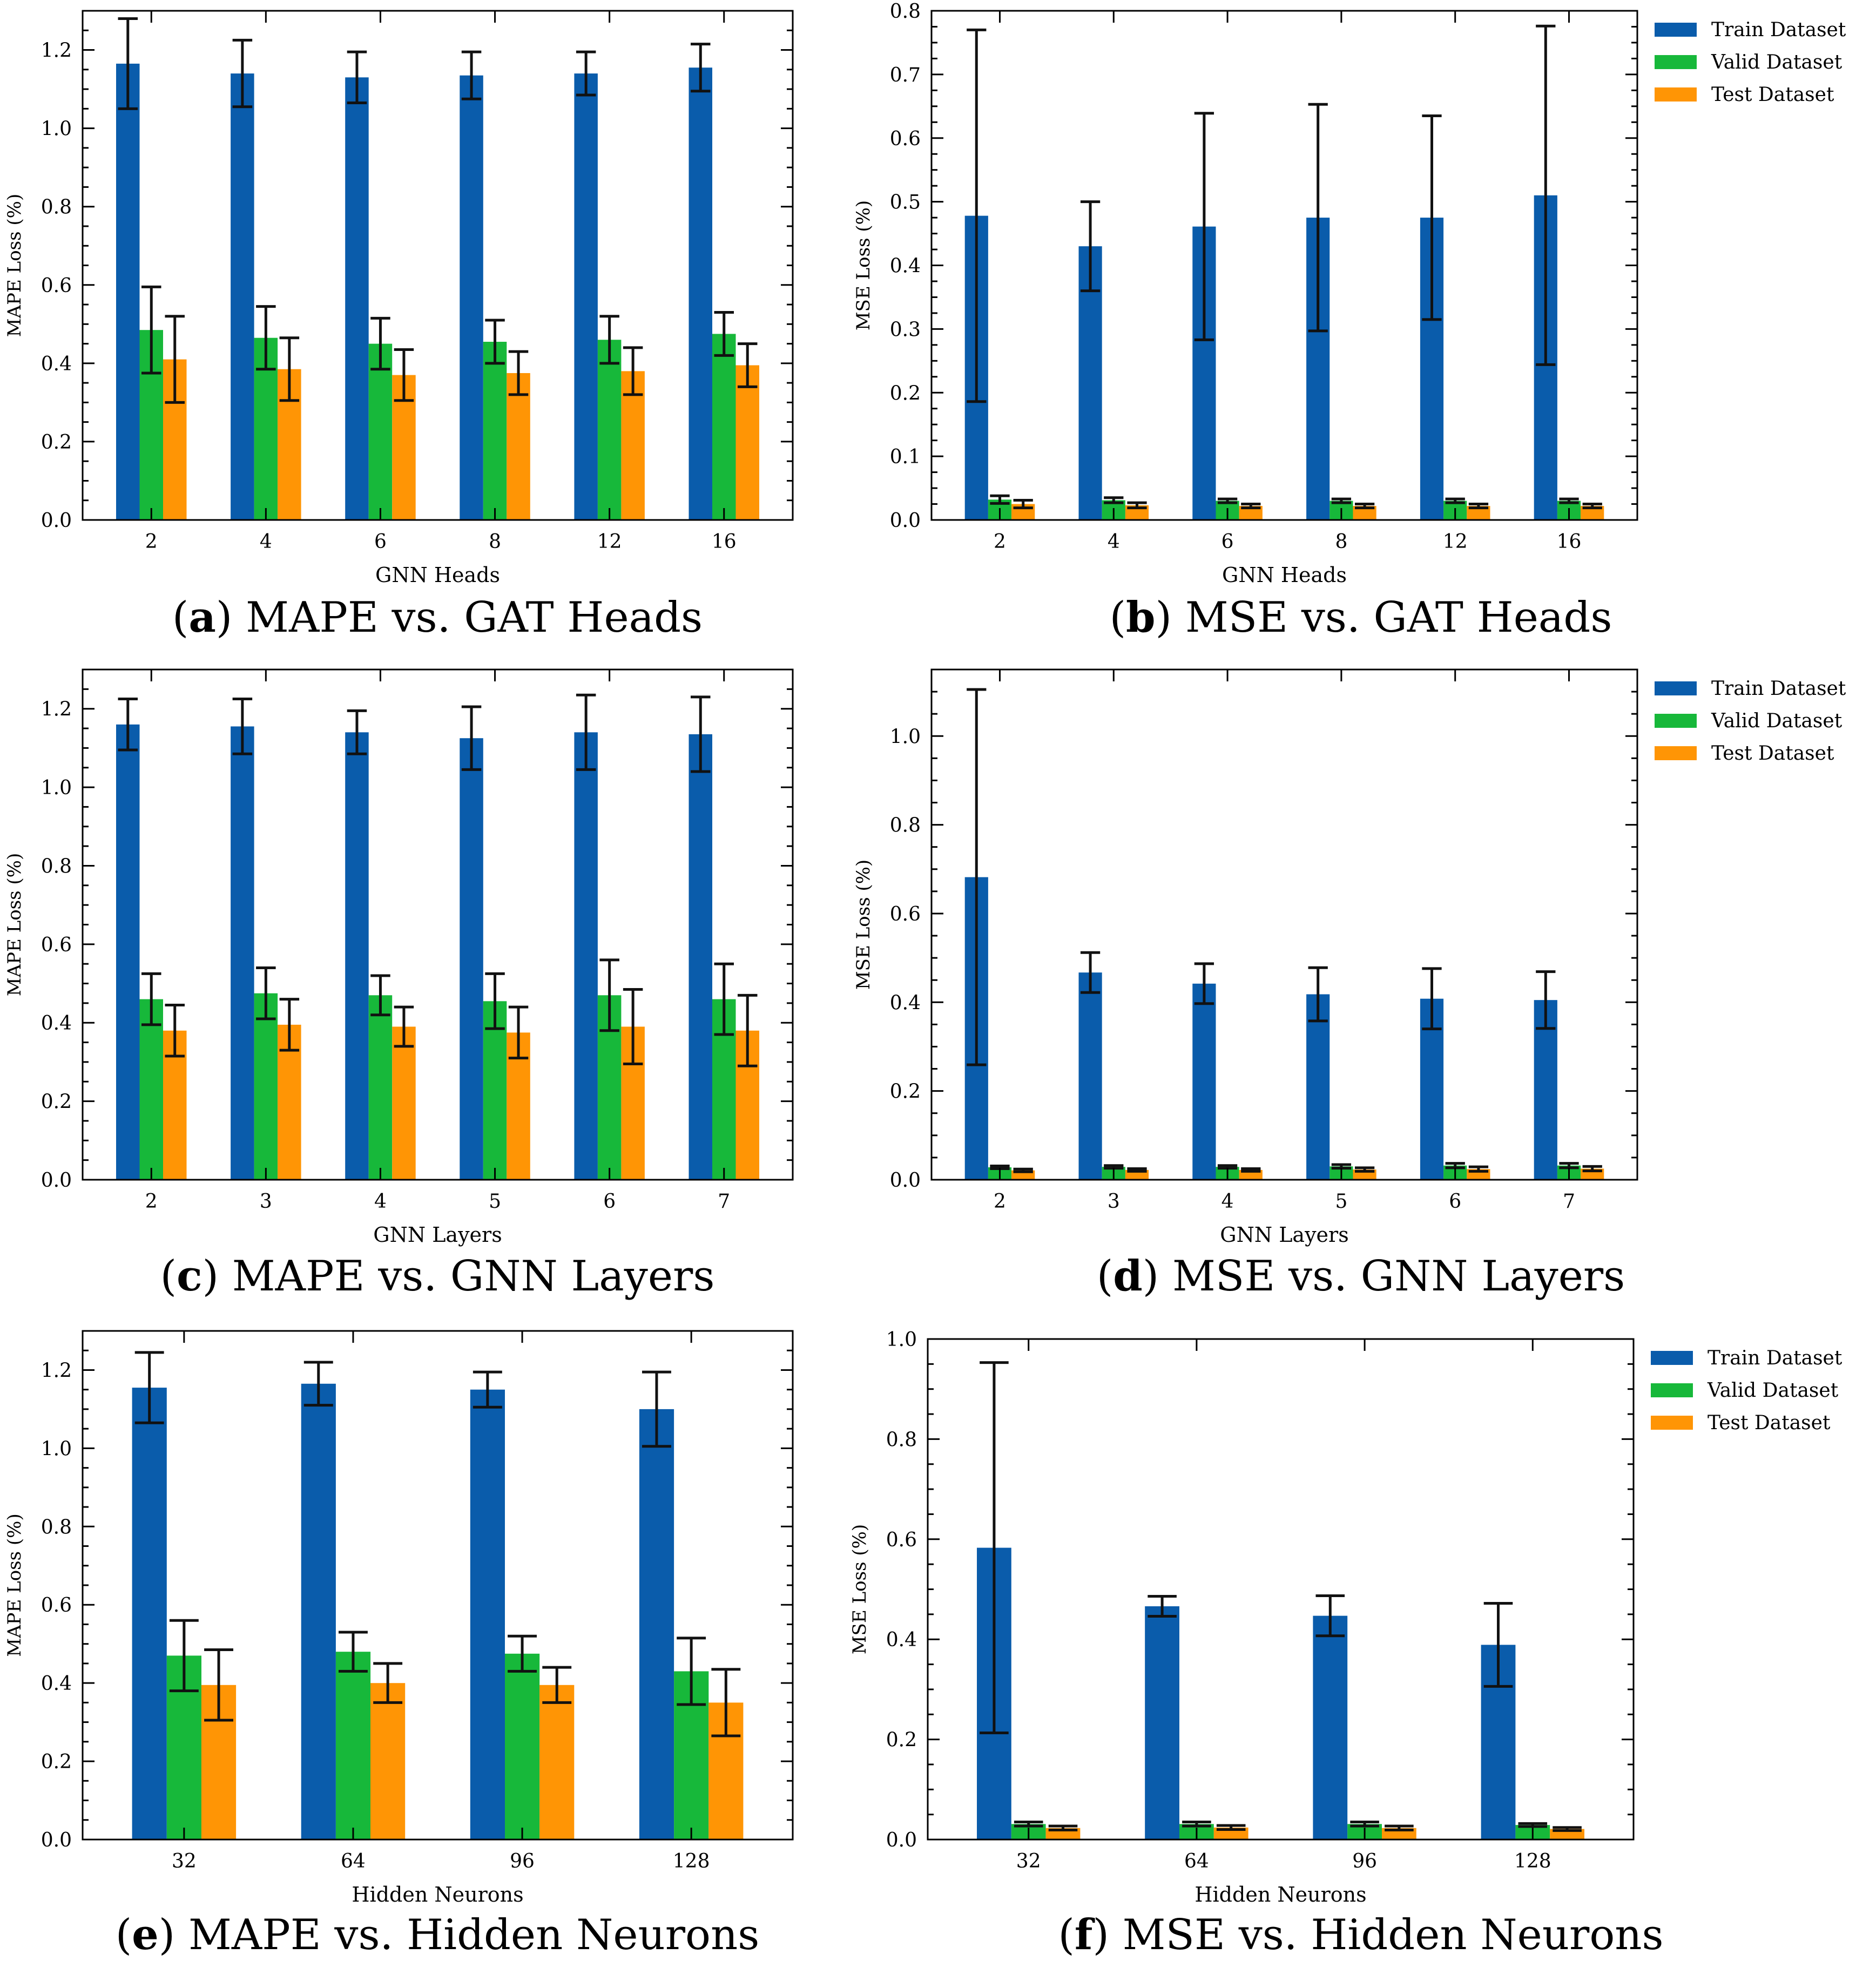 The image size is (1856, 1988). What do you see at coordinates (1569, 1202) in the screenshot?
I see `x-tick-label: 7` at bounding box center [1569, 1202].